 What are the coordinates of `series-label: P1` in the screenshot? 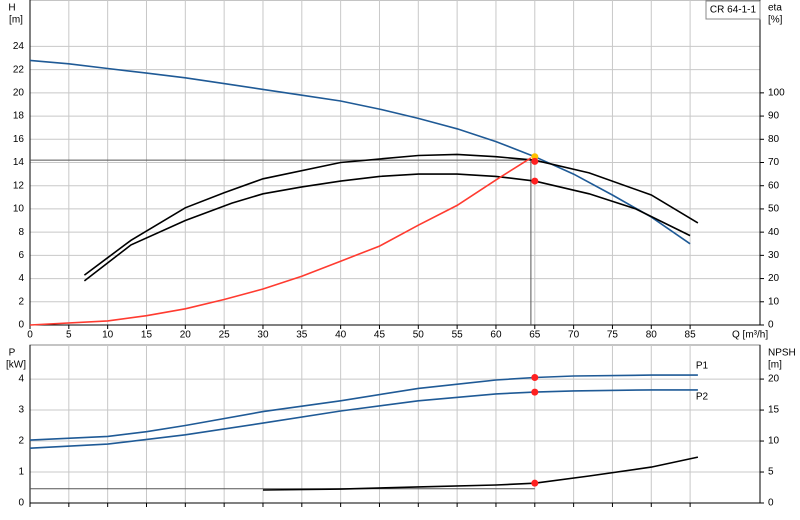 It's located at (702, 366).